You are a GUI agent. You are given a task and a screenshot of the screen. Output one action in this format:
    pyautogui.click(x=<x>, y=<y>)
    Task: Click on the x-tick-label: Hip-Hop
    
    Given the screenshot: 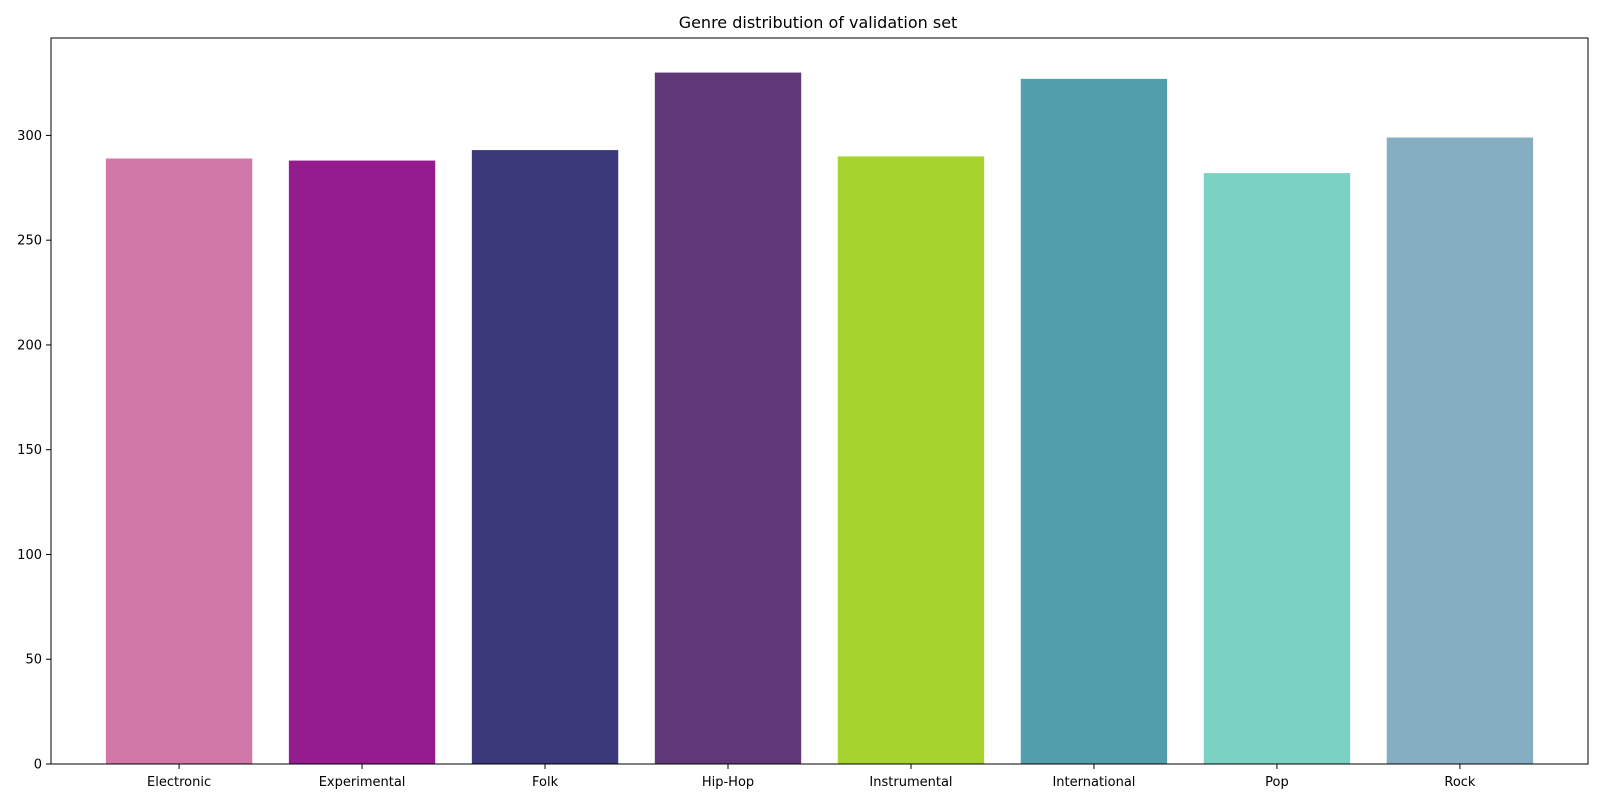 What is the action you would take?
    pyautogui.click(x=728, y=782)
    